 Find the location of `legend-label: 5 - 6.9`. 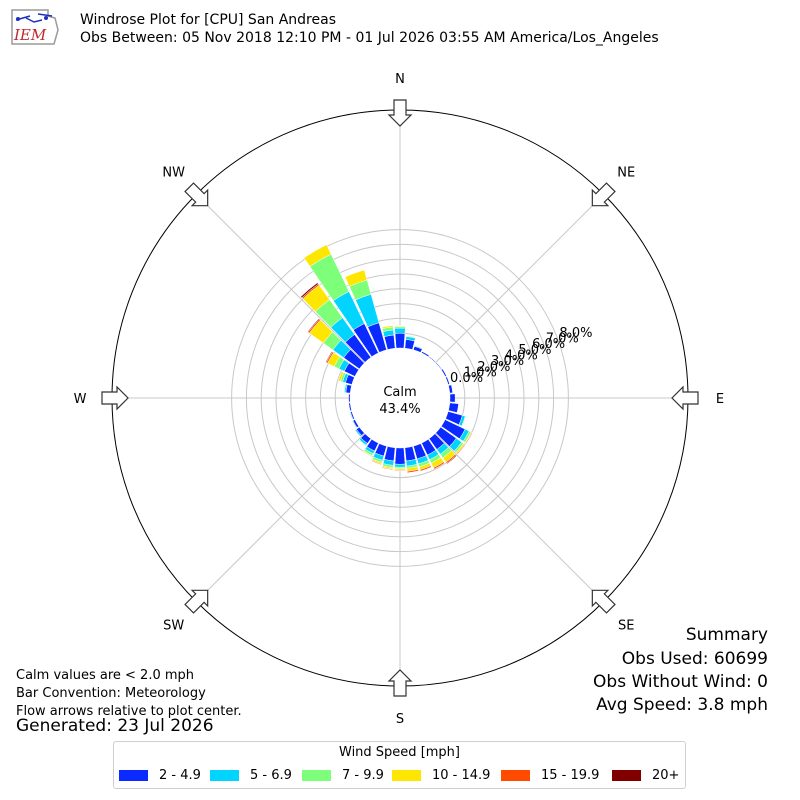

legend-label: 5 - 6.9 is located at coordinates (271, 775).